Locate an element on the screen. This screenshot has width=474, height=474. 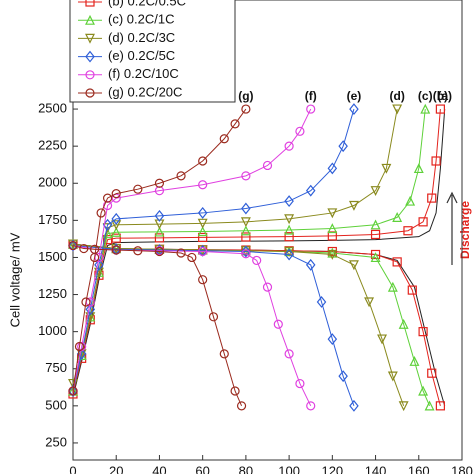
curve-label: (d) is located at coordinates (397, 96).